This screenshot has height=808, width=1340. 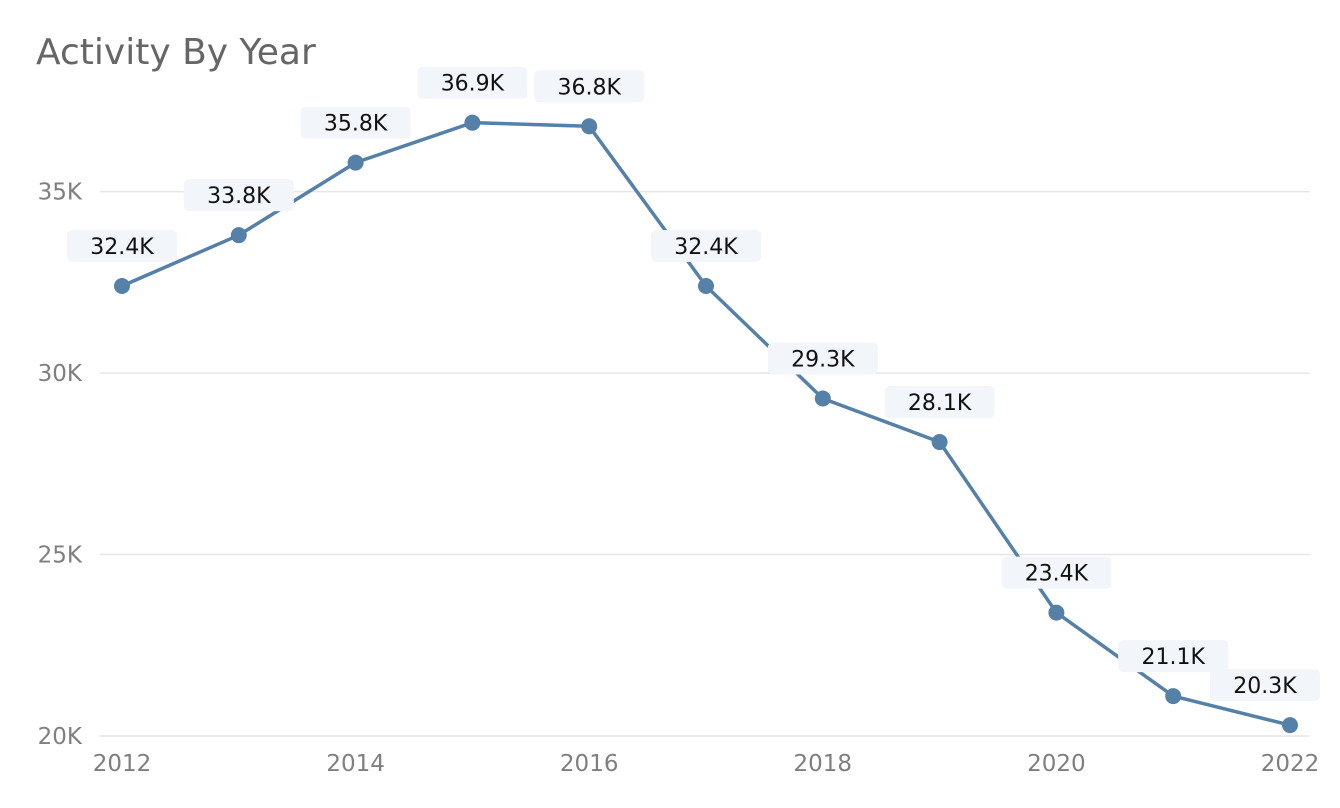 I want to click on data-label: 36.9K, so click(x=473, y=84).